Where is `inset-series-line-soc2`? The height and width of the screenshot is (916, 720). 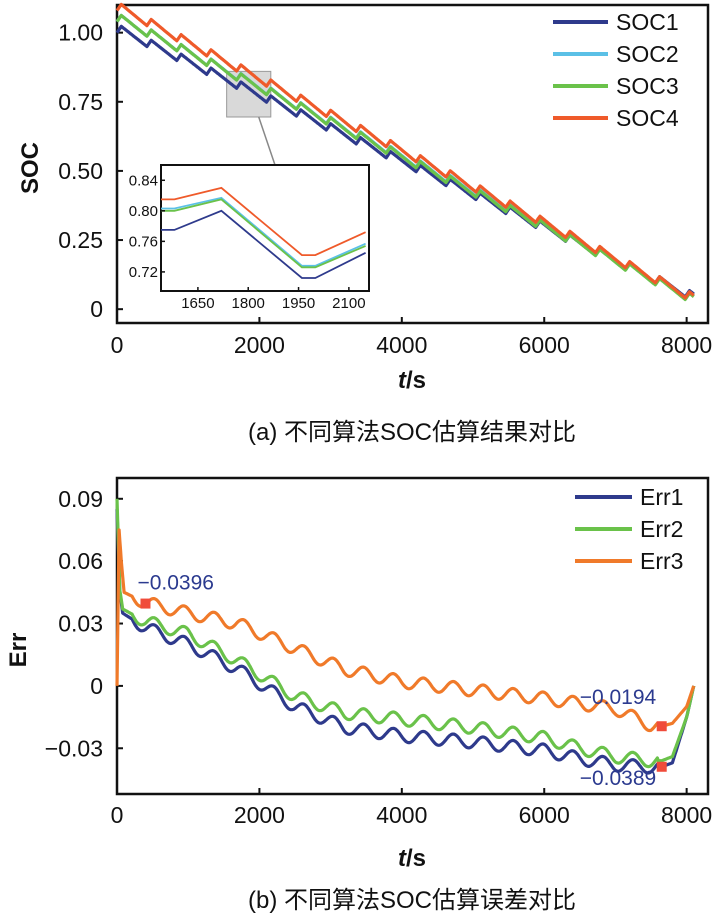 inset-series-line-soc2 is located at coordinates (263, 231).